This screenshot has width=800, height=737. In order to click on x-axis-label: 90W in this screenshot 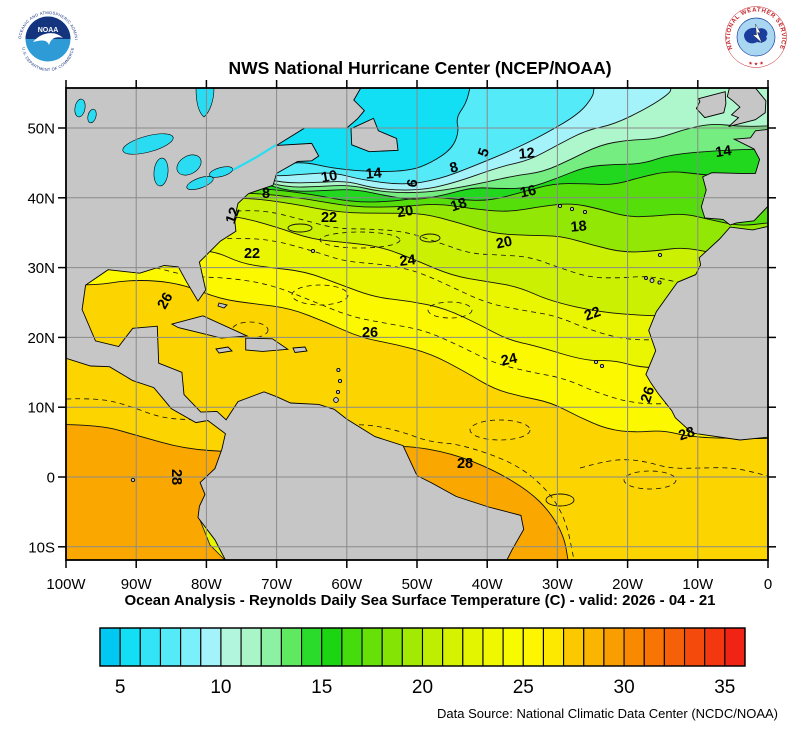, I will do `click(137, 584)`.